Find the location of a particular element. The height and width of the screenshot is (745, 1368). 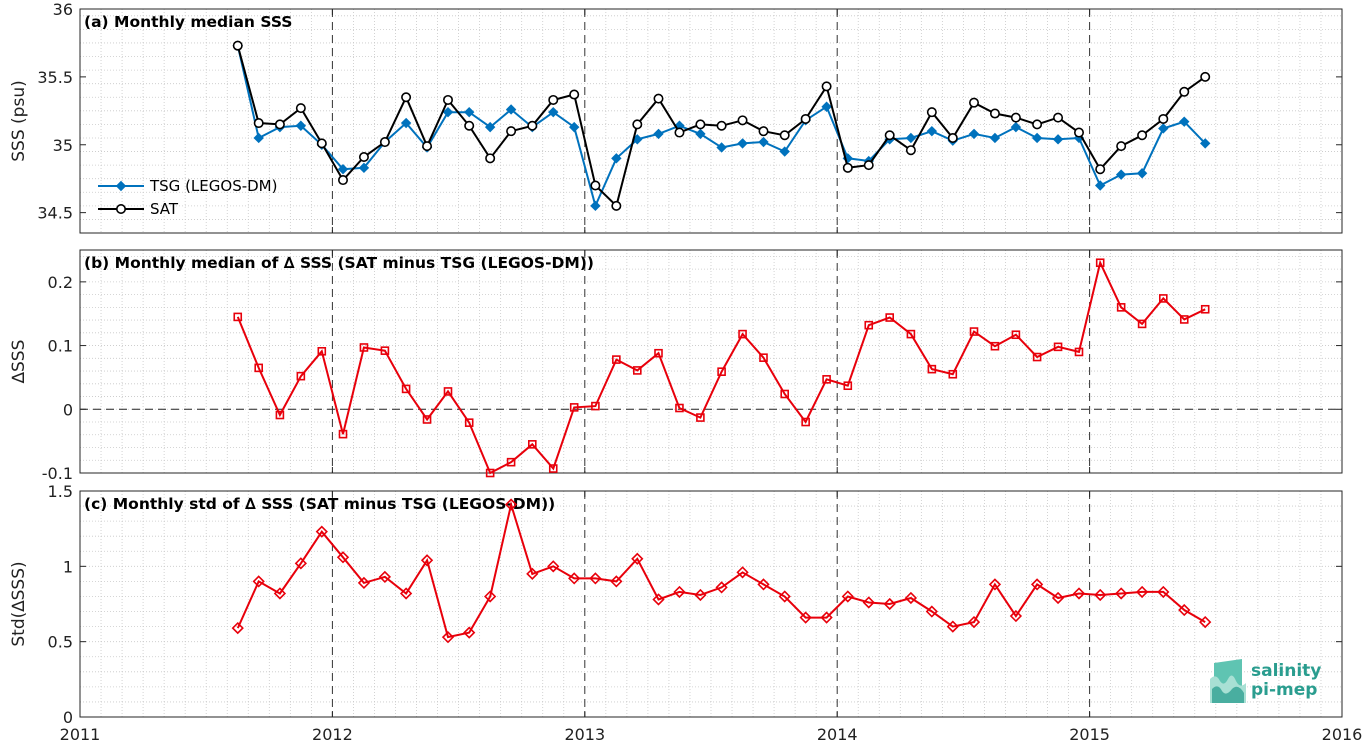

logo-line-1: salinity is located at coordinates (1286, 671).